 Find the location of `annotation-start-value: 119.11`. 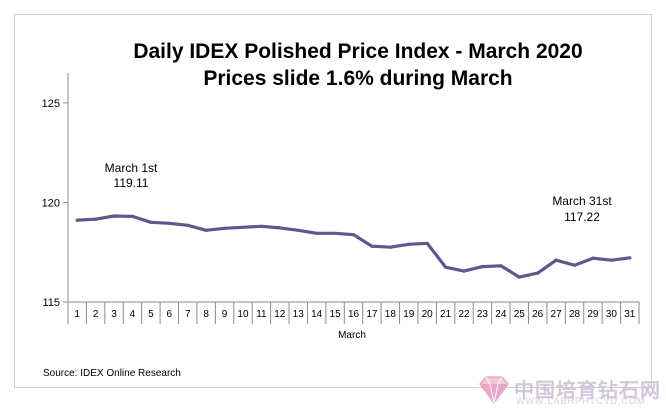

annotation-start-value: 119.11 is located at coordinates (131, 183).